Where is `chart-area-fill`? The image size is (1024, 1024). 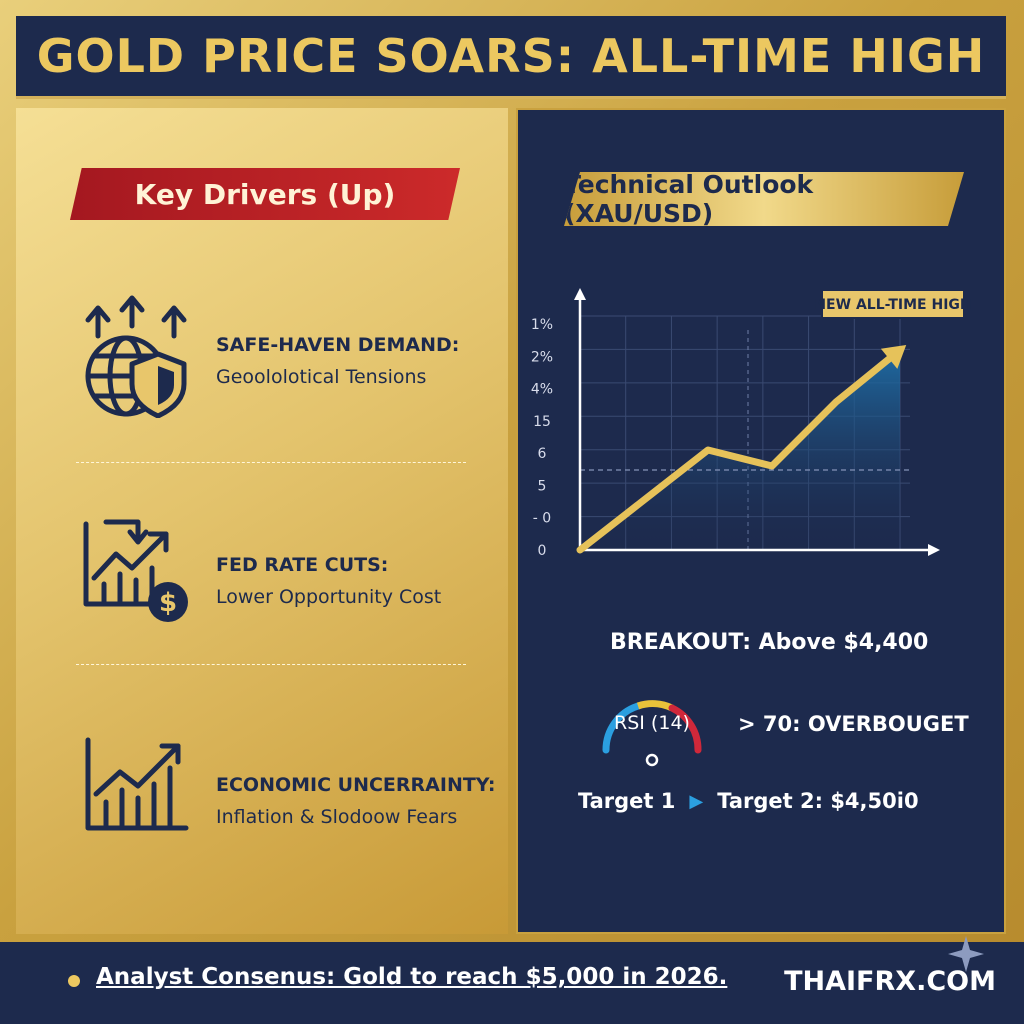 chart-area-fill is located at coordinates (740, 450).